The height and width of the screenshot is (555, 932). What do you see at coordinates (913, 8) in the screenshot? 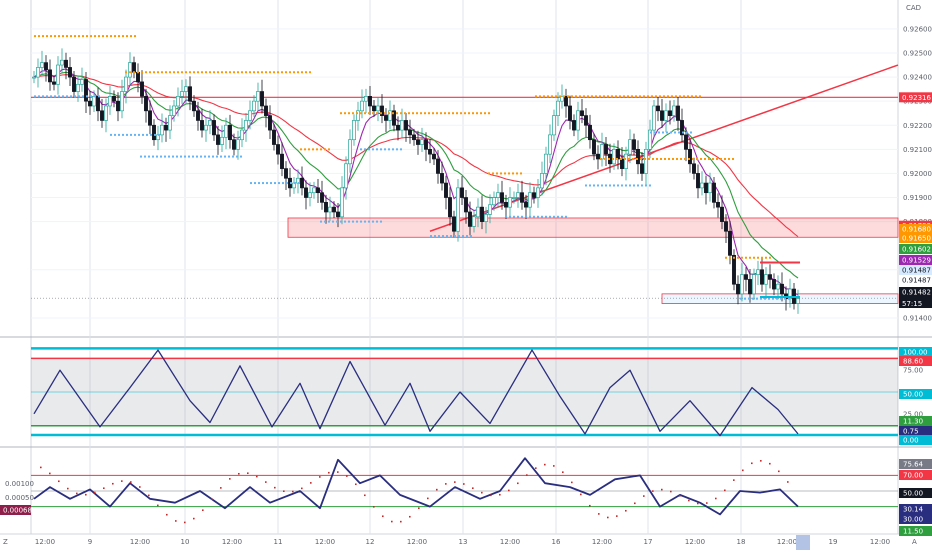
I see `currency-label: CAD` at bounding box center [913, 8].